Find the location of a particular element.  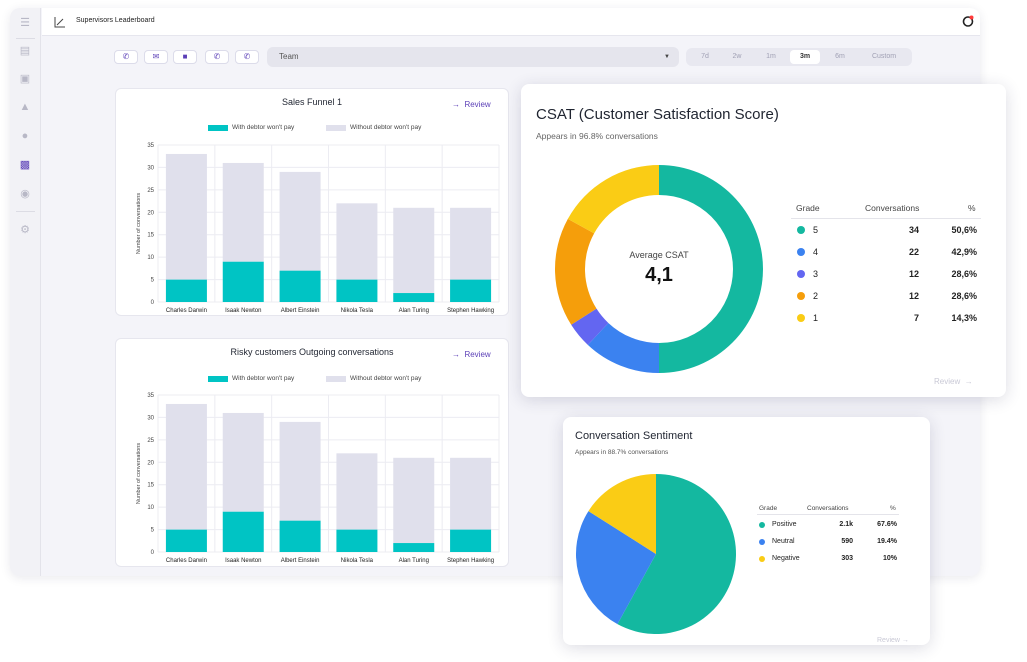

grade-cell: 2 is located at coordinates (816, 296).